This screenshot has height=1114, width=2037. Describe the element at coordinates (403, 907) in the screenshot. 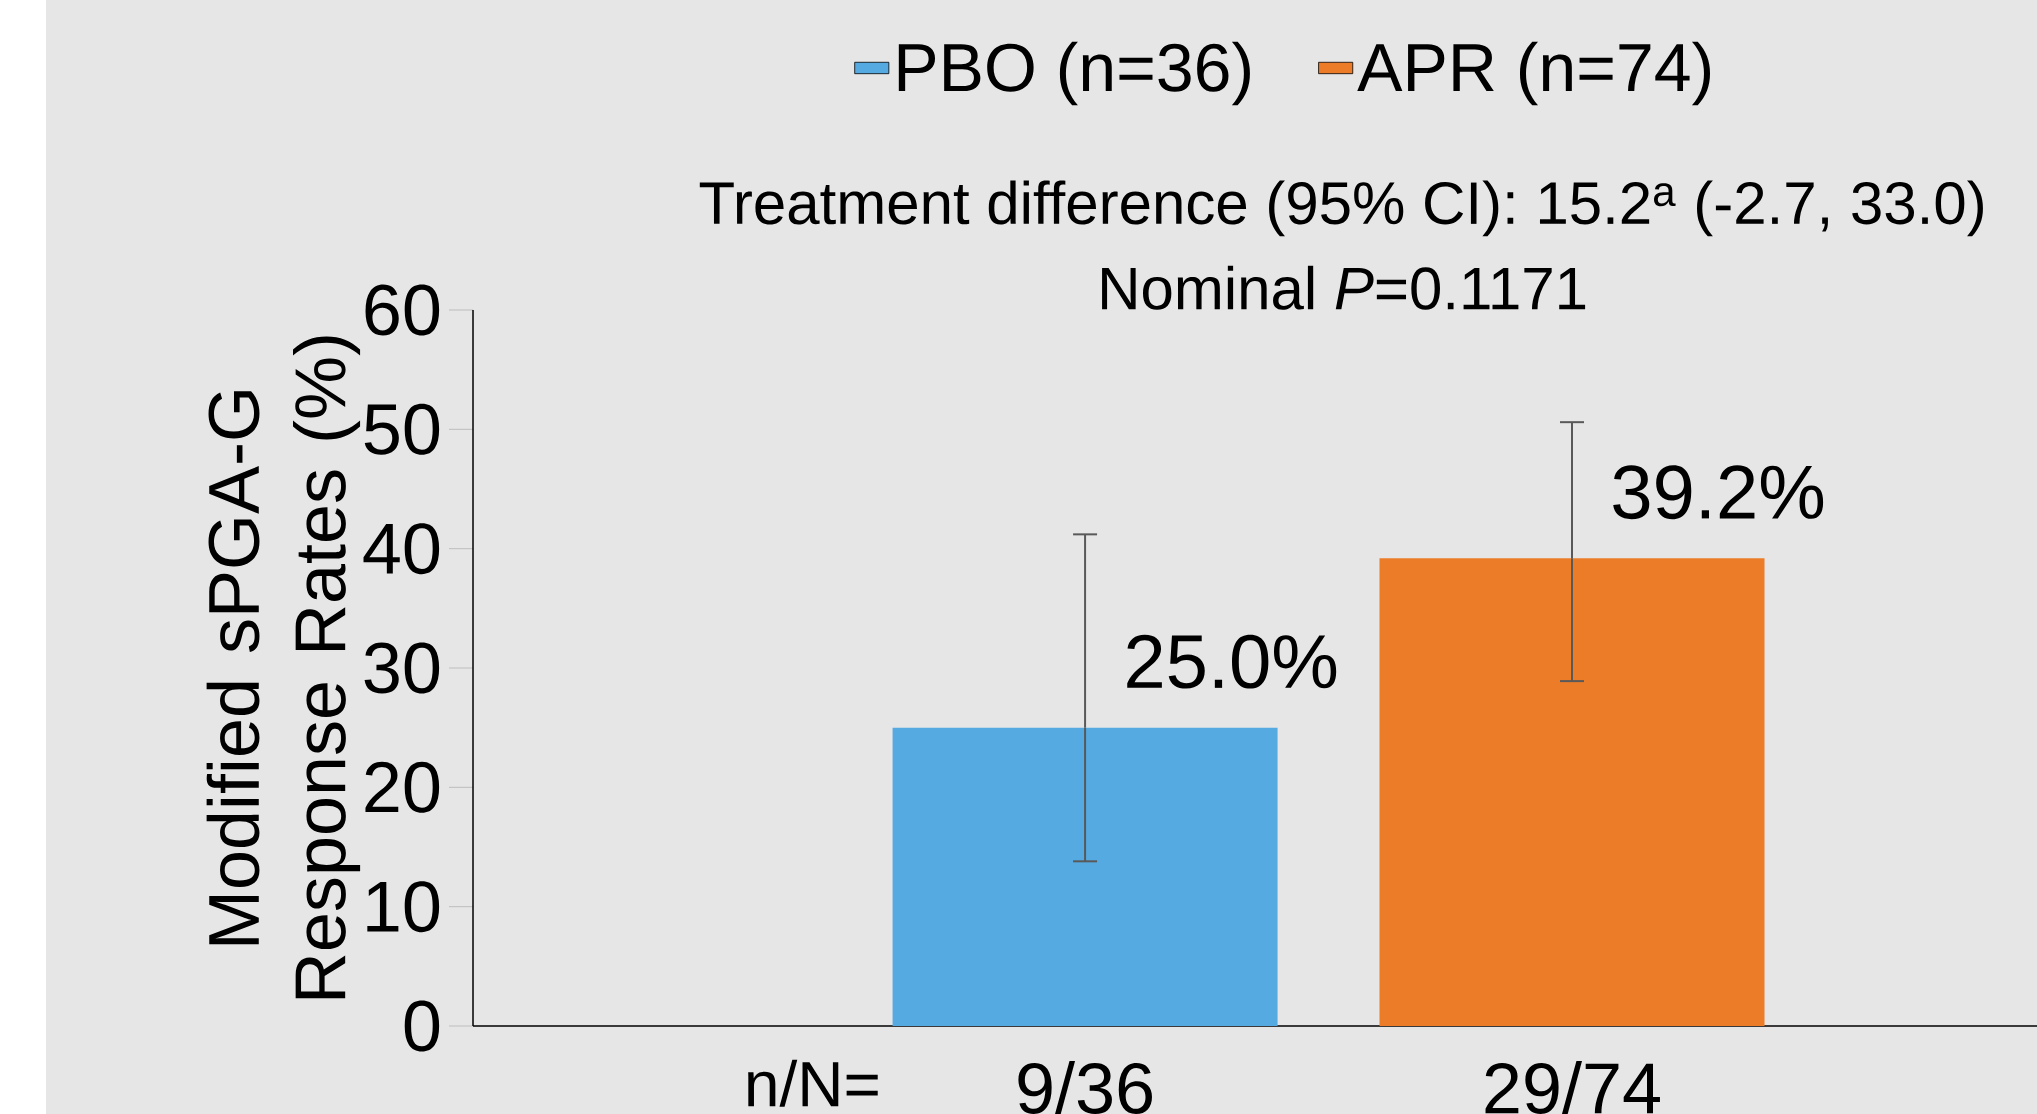

I see `y-tick-label: 10` at that location.